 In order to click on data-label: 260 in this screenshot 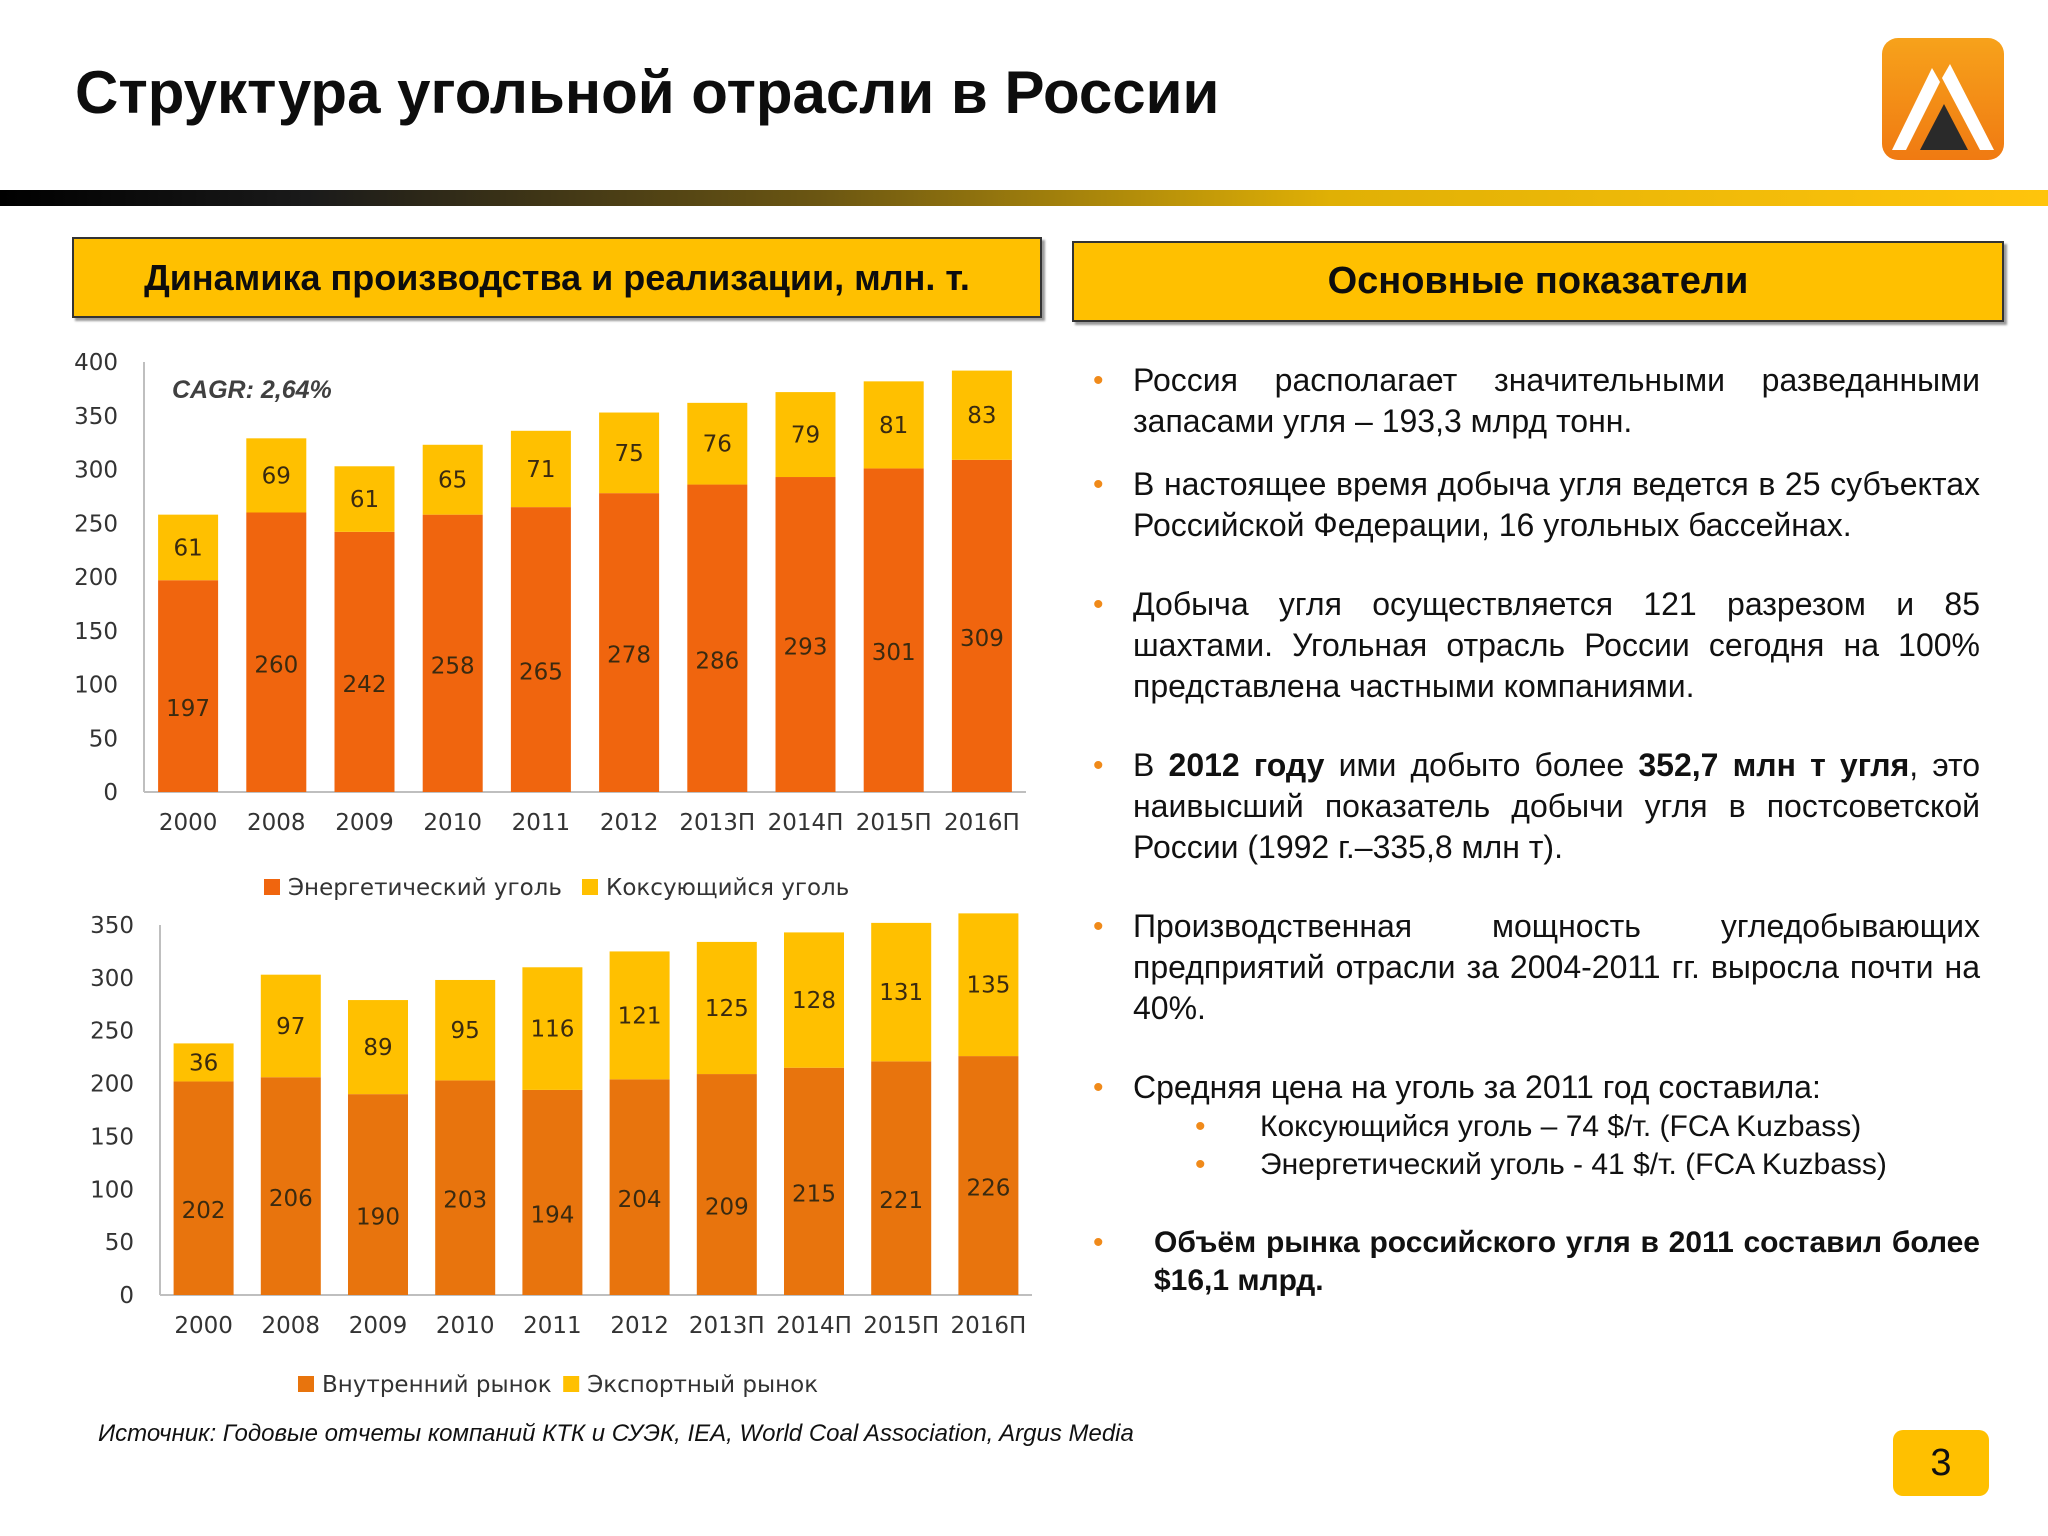, I will do `click(276, 665)`.